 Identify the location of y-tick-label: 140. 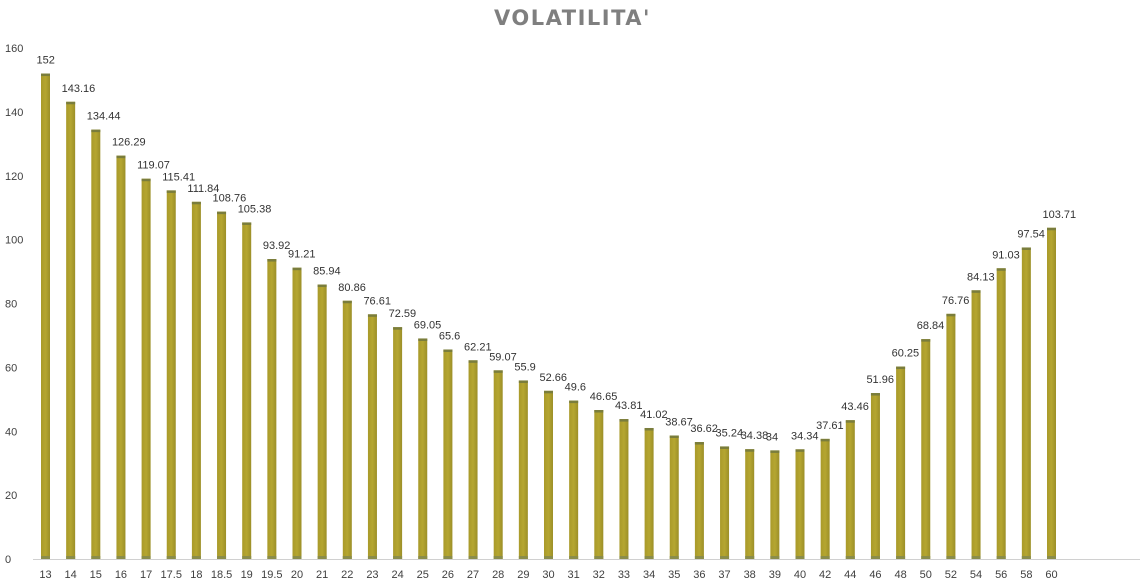
(14, 113).